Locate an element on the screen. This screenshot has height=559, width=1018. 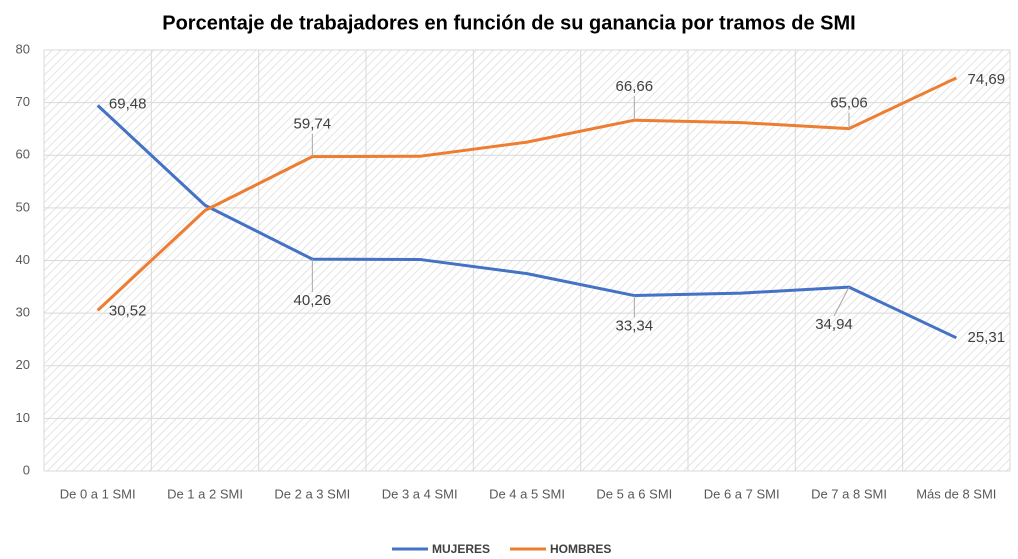
y-tick-label: 40 is located at coordinates (23, 259).